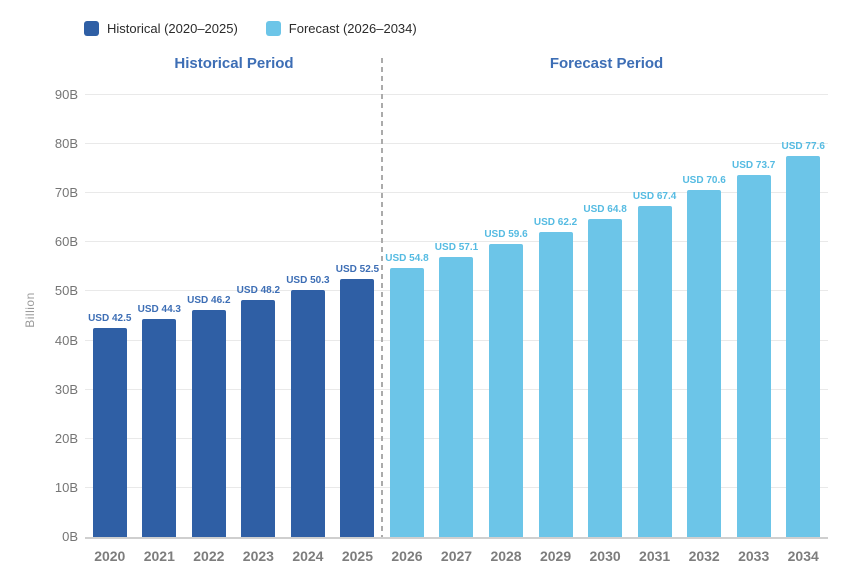  I want to click on bar-2023, so click(258, 418).